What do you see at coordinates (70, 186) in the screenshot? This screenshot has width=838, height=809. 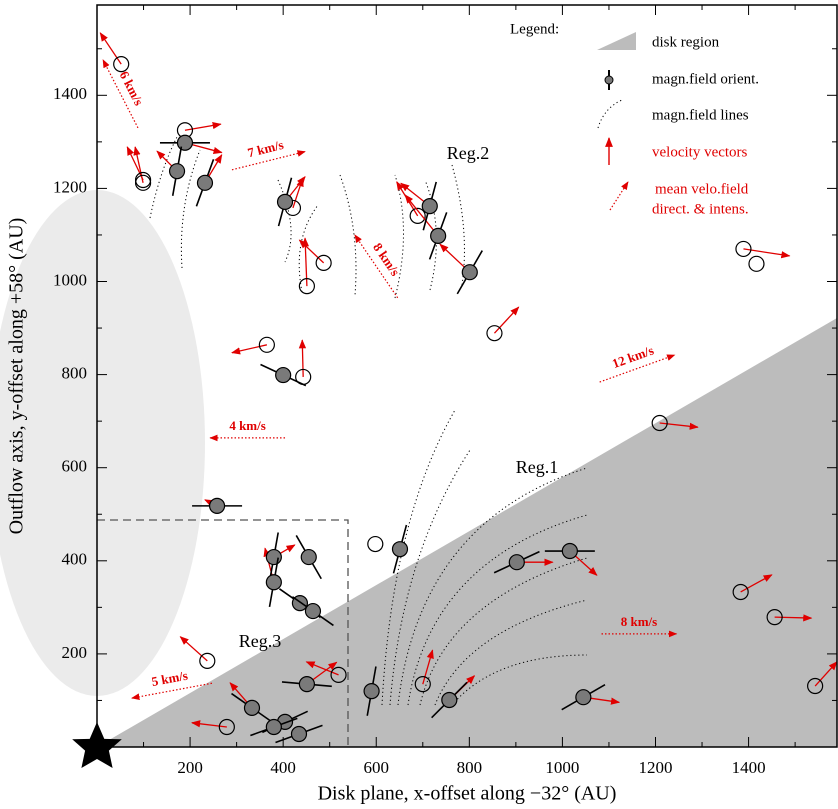 I see `y-tick-label: 1200` at bounding box center [70, 186].